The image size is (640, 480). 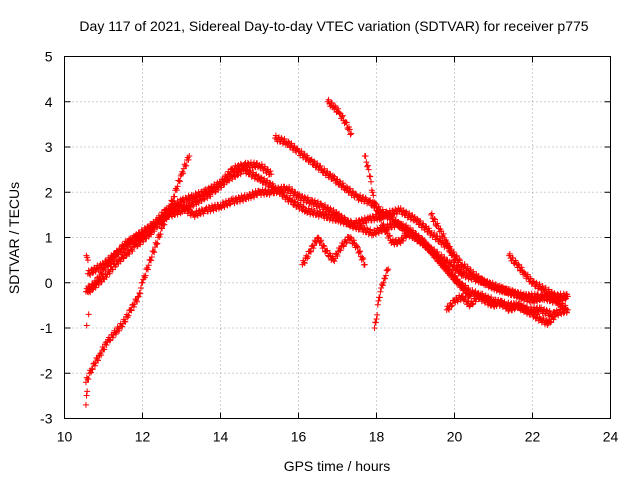 I want to click on series-track-G, so click(x=339, y=117).